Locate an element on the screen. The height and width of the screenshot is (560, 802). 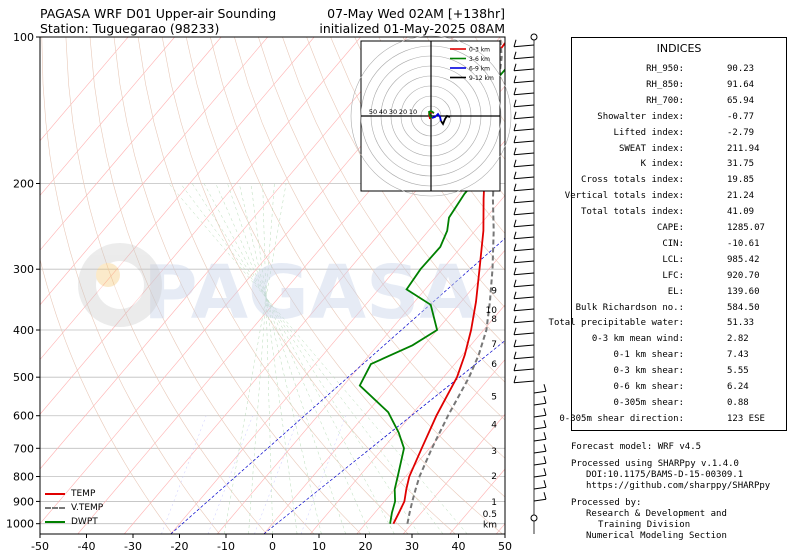
x-tick-label: 0 is located at coordinates (272, 546).